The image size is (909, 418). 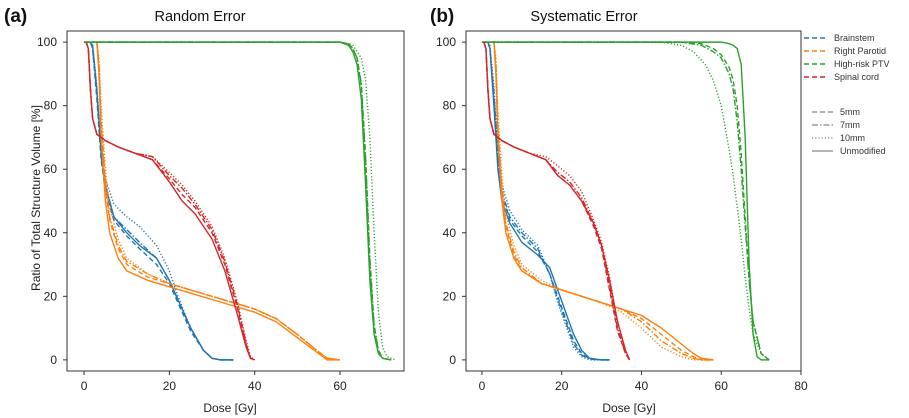 What do you see at coordinates (340, 386) in the screenshot?
I see `panel-a-x-tick-label: 60` at bounding box center [340, 386].